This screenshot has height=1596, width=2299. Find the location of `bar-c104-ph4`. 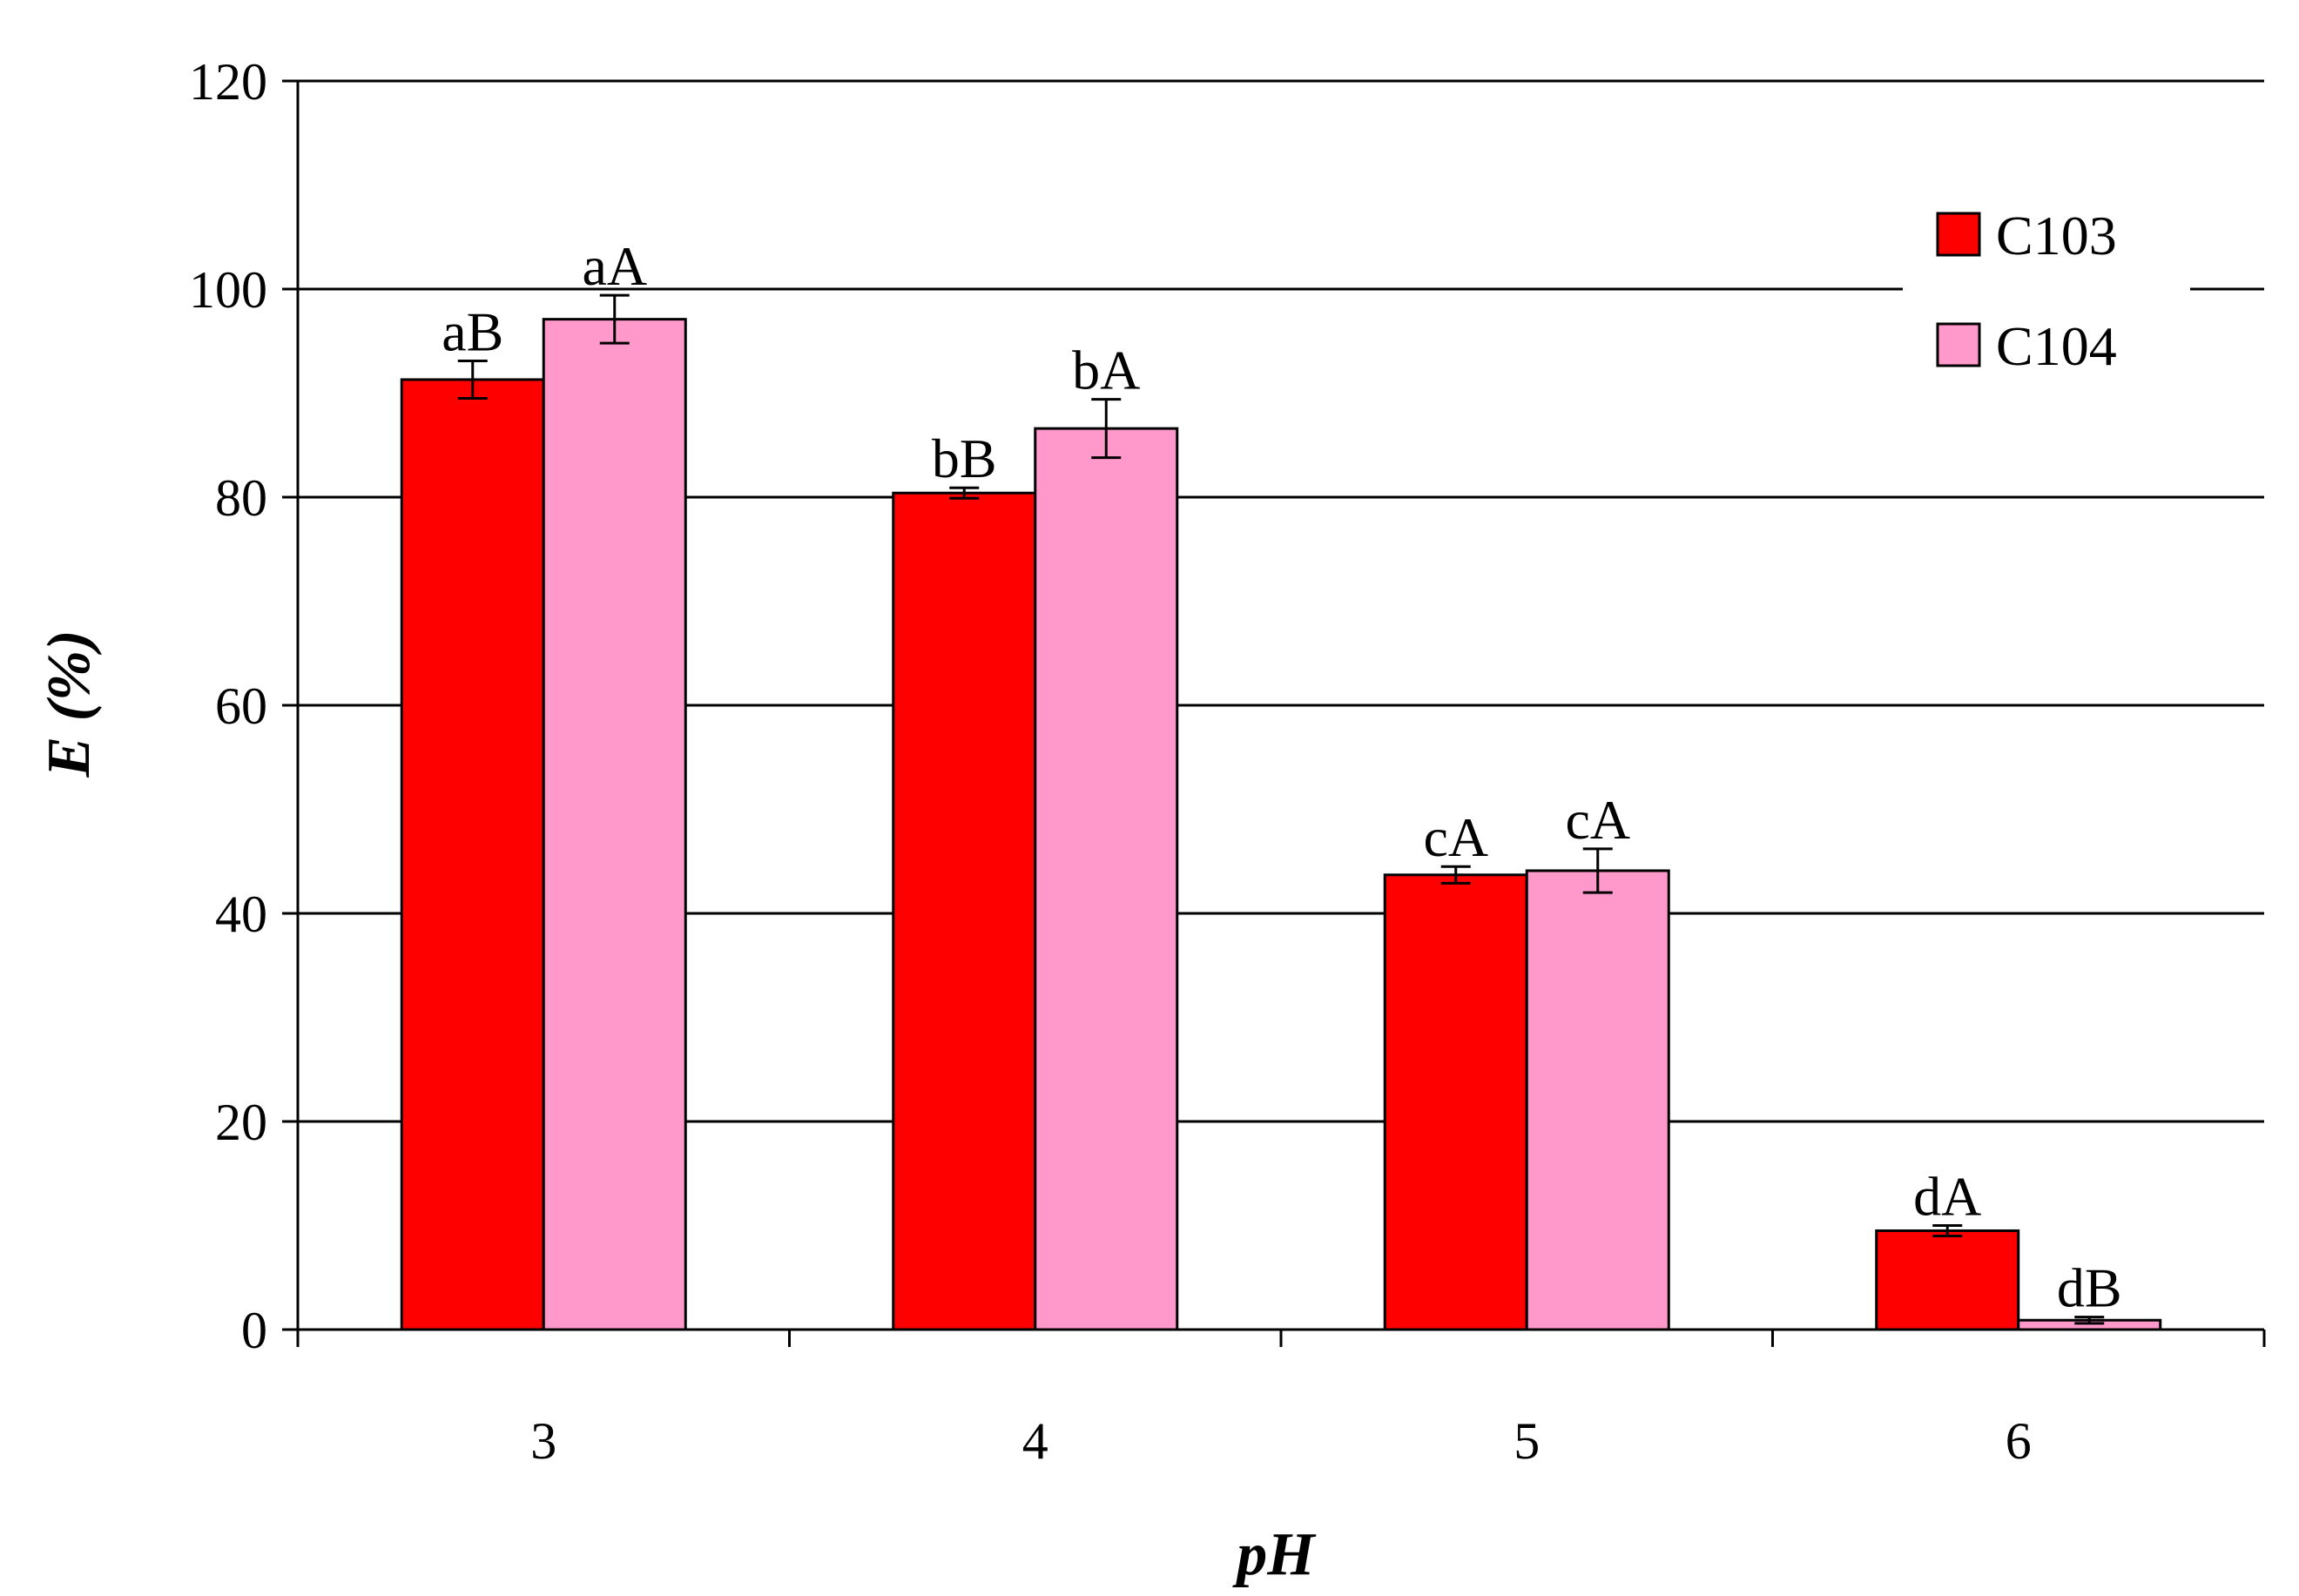

bar-c104-ph4 is located at coordinates (1106, 879).